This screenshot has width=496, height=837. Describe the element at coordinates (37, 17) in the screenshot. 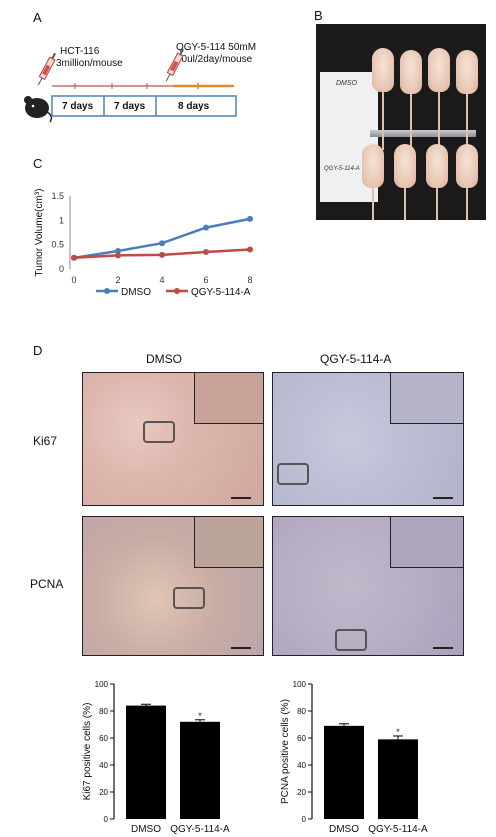

I see `panel-label-a: A` at that location.